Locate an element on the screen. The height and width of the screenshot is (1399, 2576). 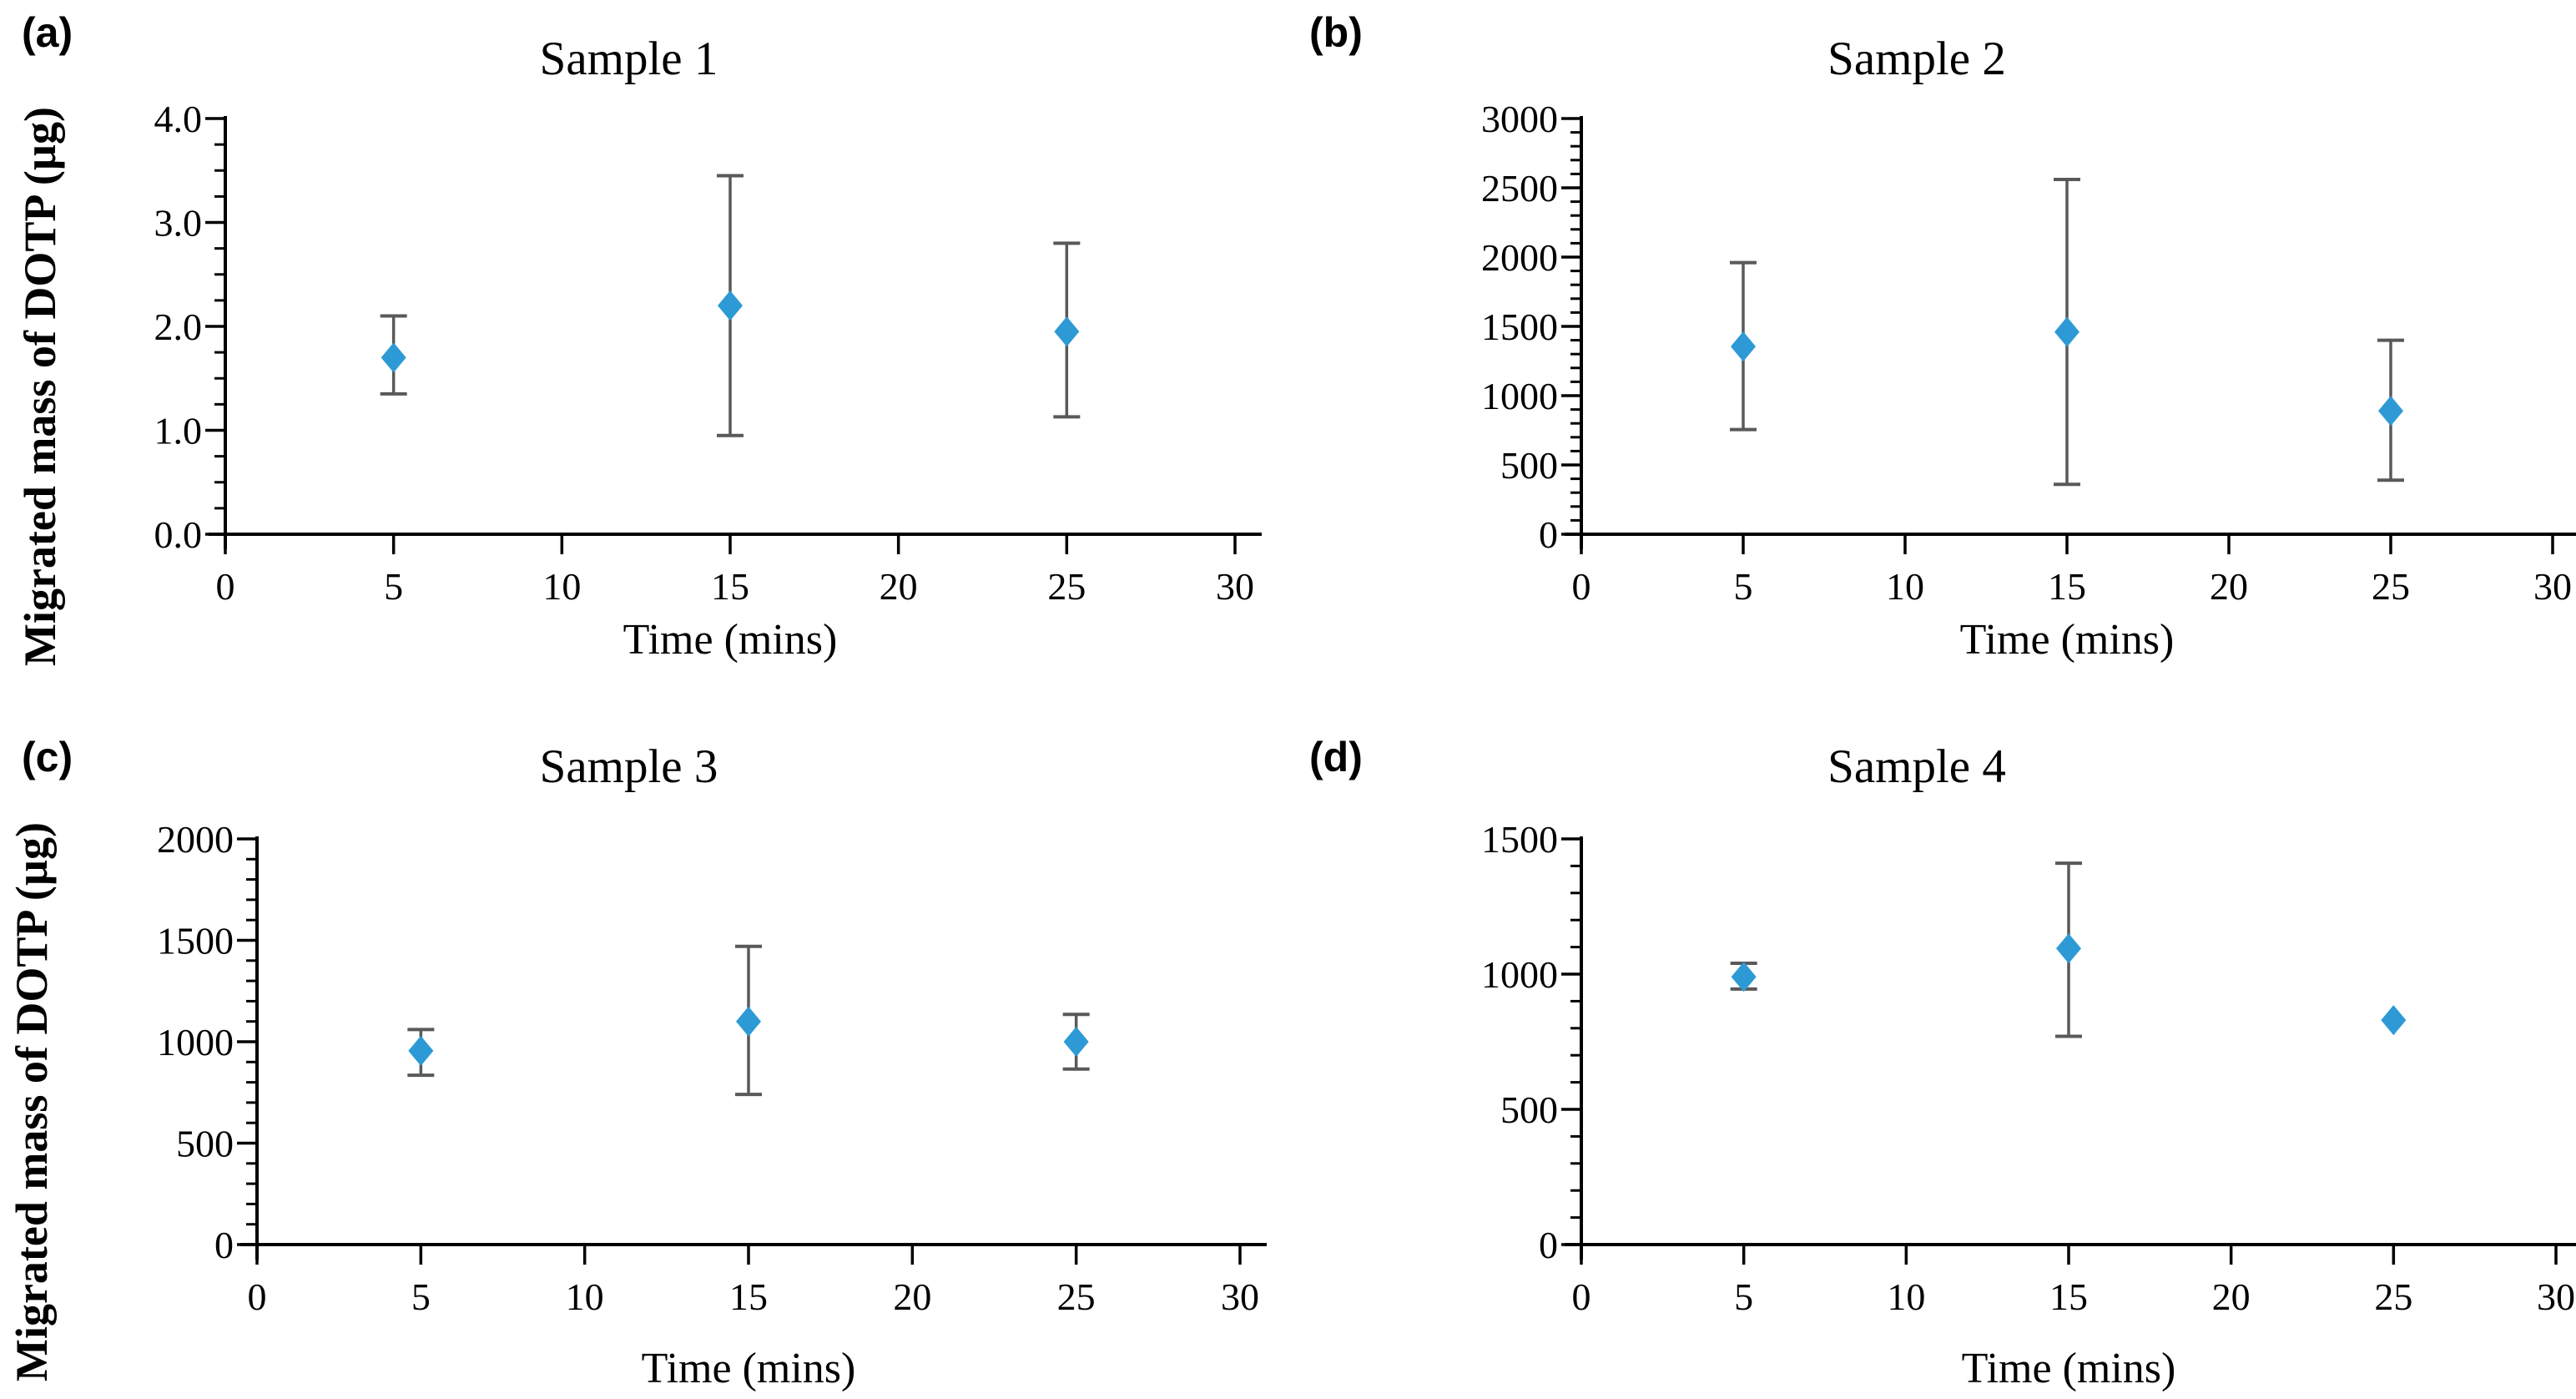
chart-title-sample-2: Sample 2 is located at coordinates (1916, 59).